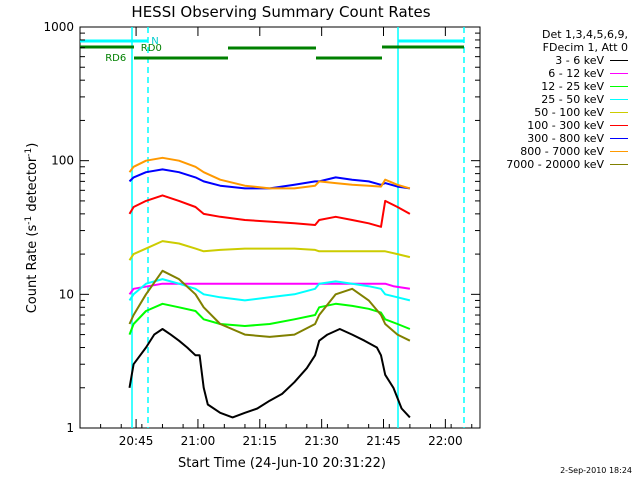 The image size is (640, 480). What do you see at coordinates (32, 145) in the screenshot?
I see `y-label-end: )` at bounding box center [32, 145].